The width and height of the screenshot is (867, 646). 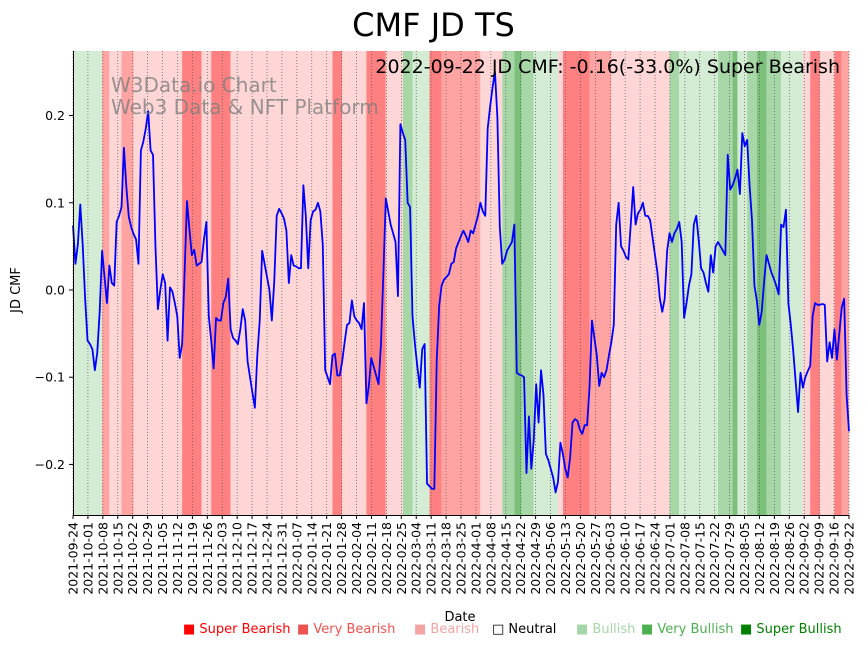 What do you see at coordinates (791, 629) in the screenshot?
I see `legend-super-bullish: ■ Super Bullish` at bounding box center [791, 629].